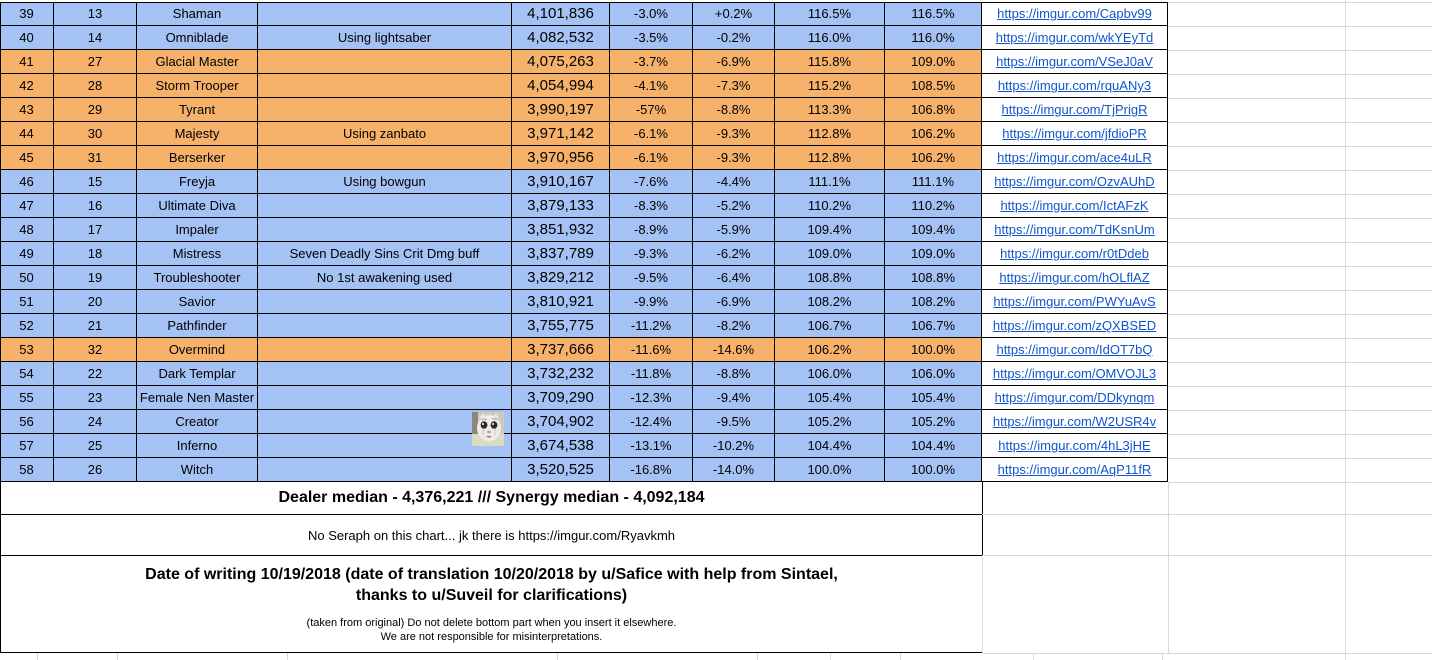  I want to click on rank-cell: 52, so click(27, 326).